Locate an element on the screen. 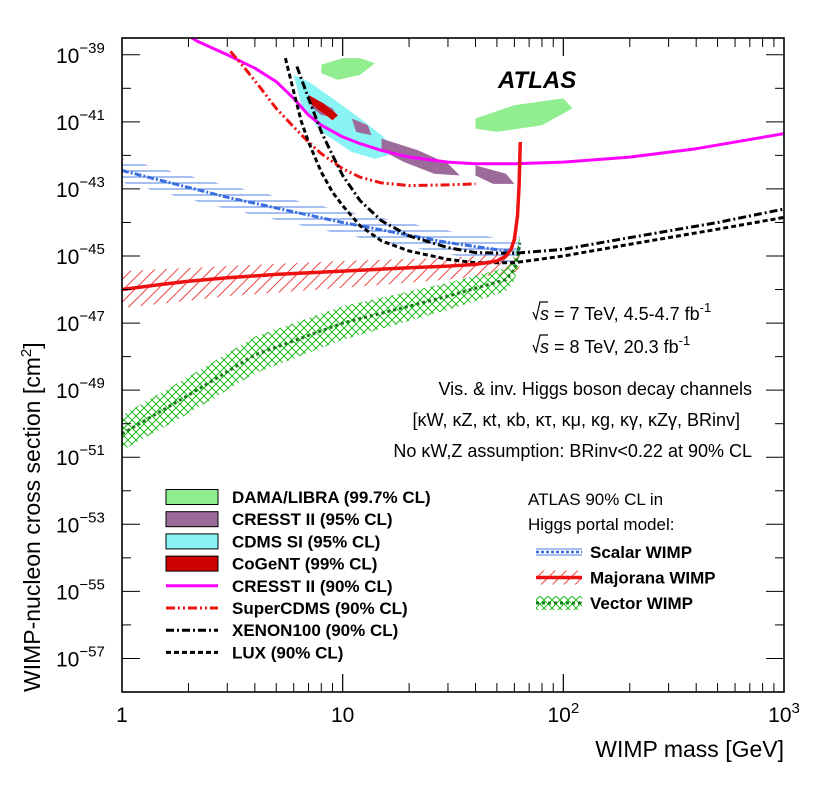 The width and height of the screenshot is (830, 797). band-vector-wimp is located at coordinates (321, 341).